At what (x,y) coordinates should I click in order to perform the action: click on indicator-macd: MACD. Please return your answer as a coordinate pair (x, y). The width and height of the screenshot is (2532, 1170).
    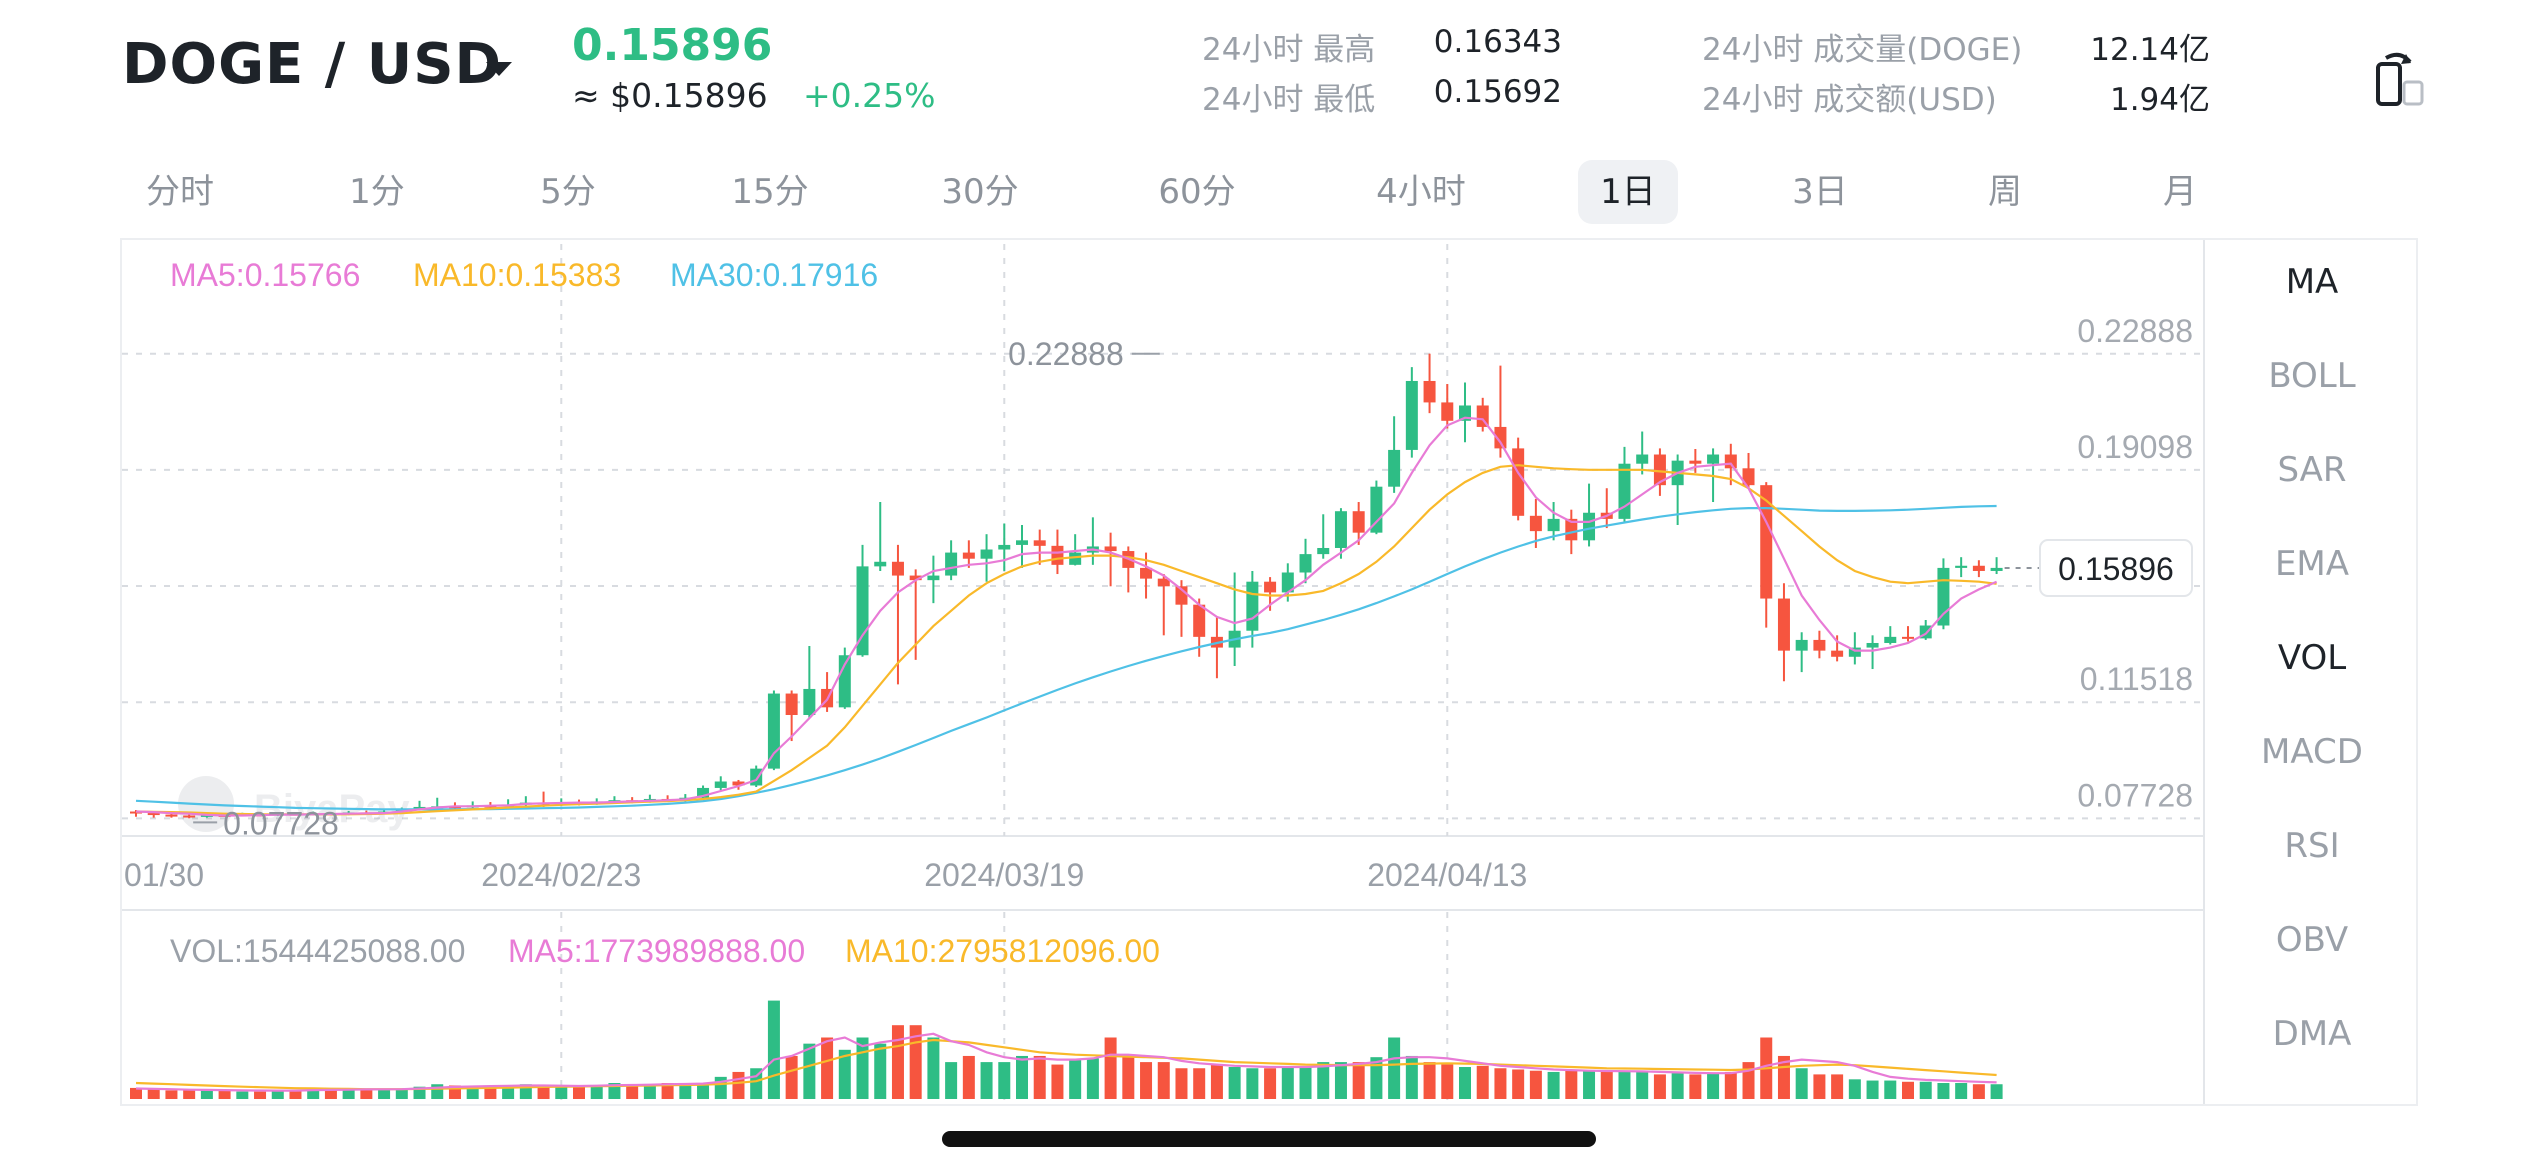
    Looking at the image, I should click on (2312, 752).